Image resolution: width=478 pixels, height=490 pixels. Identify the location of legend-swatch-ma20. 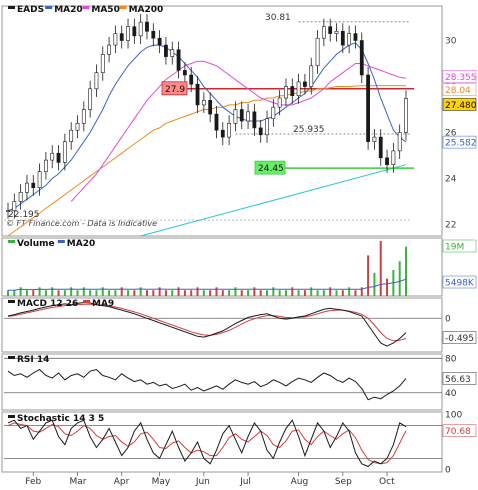
(49, 7).